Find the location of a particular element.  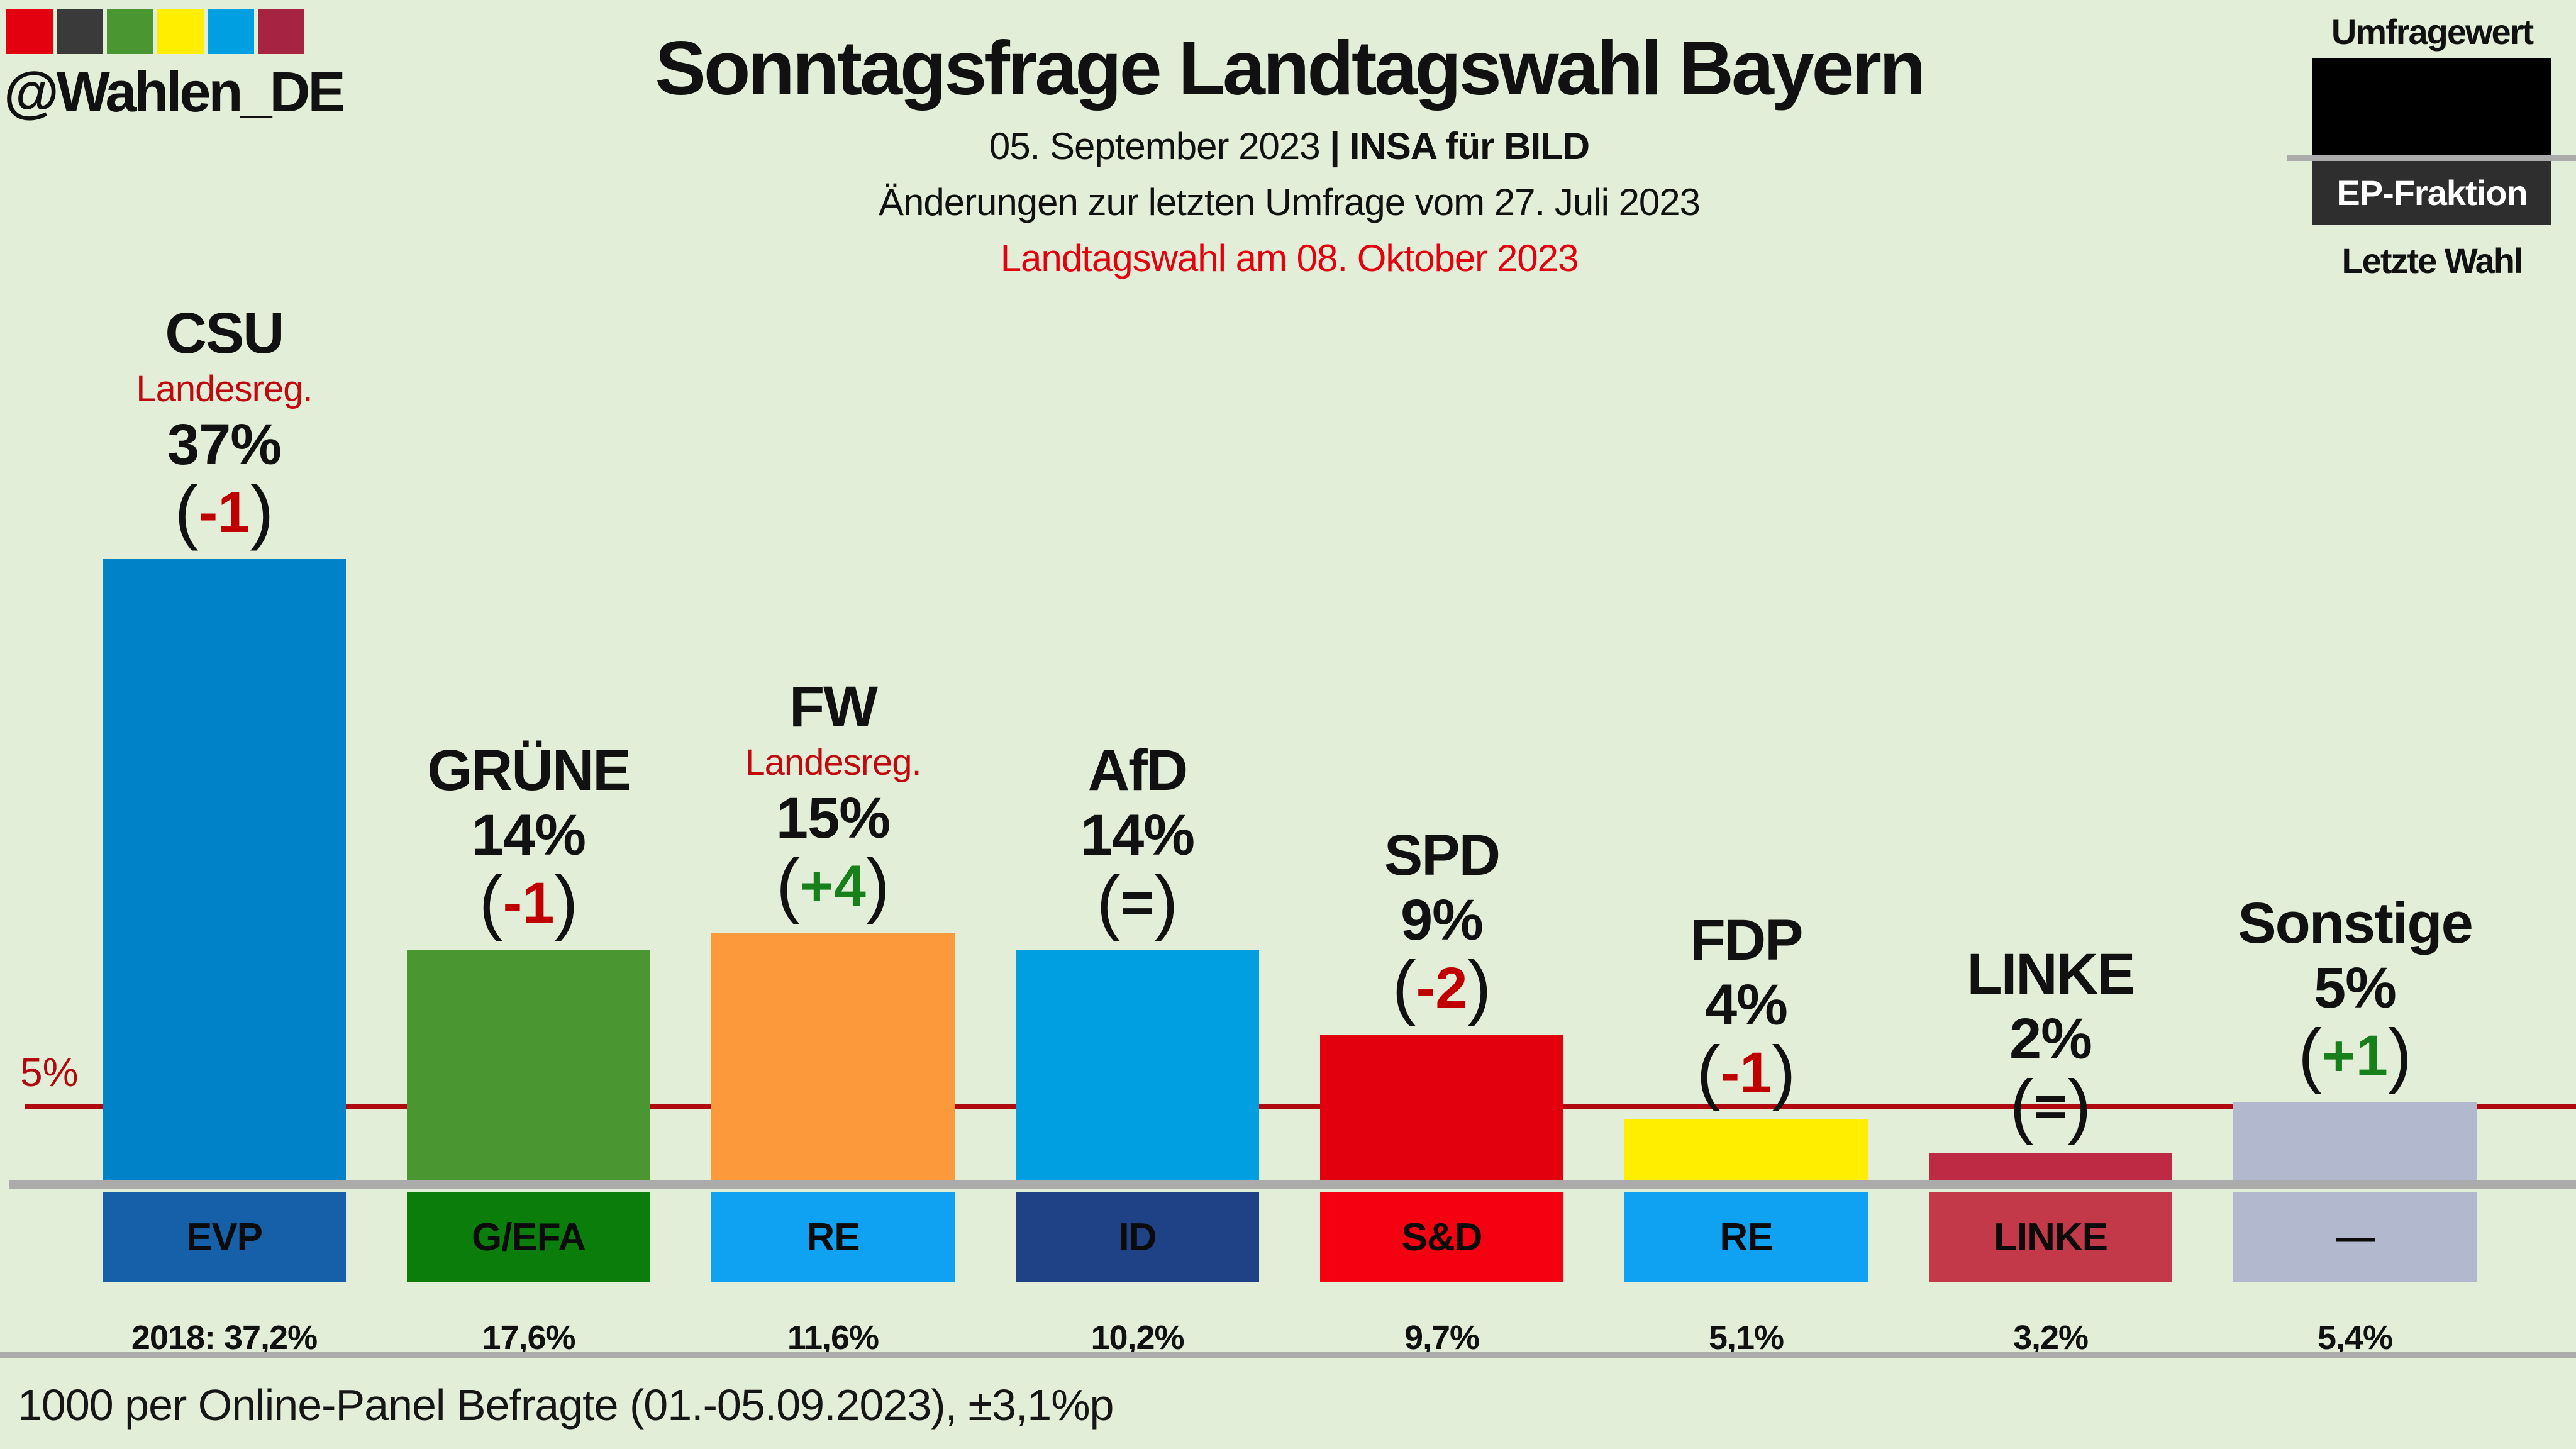

party-name: FW is located at coordinates (833, 707).